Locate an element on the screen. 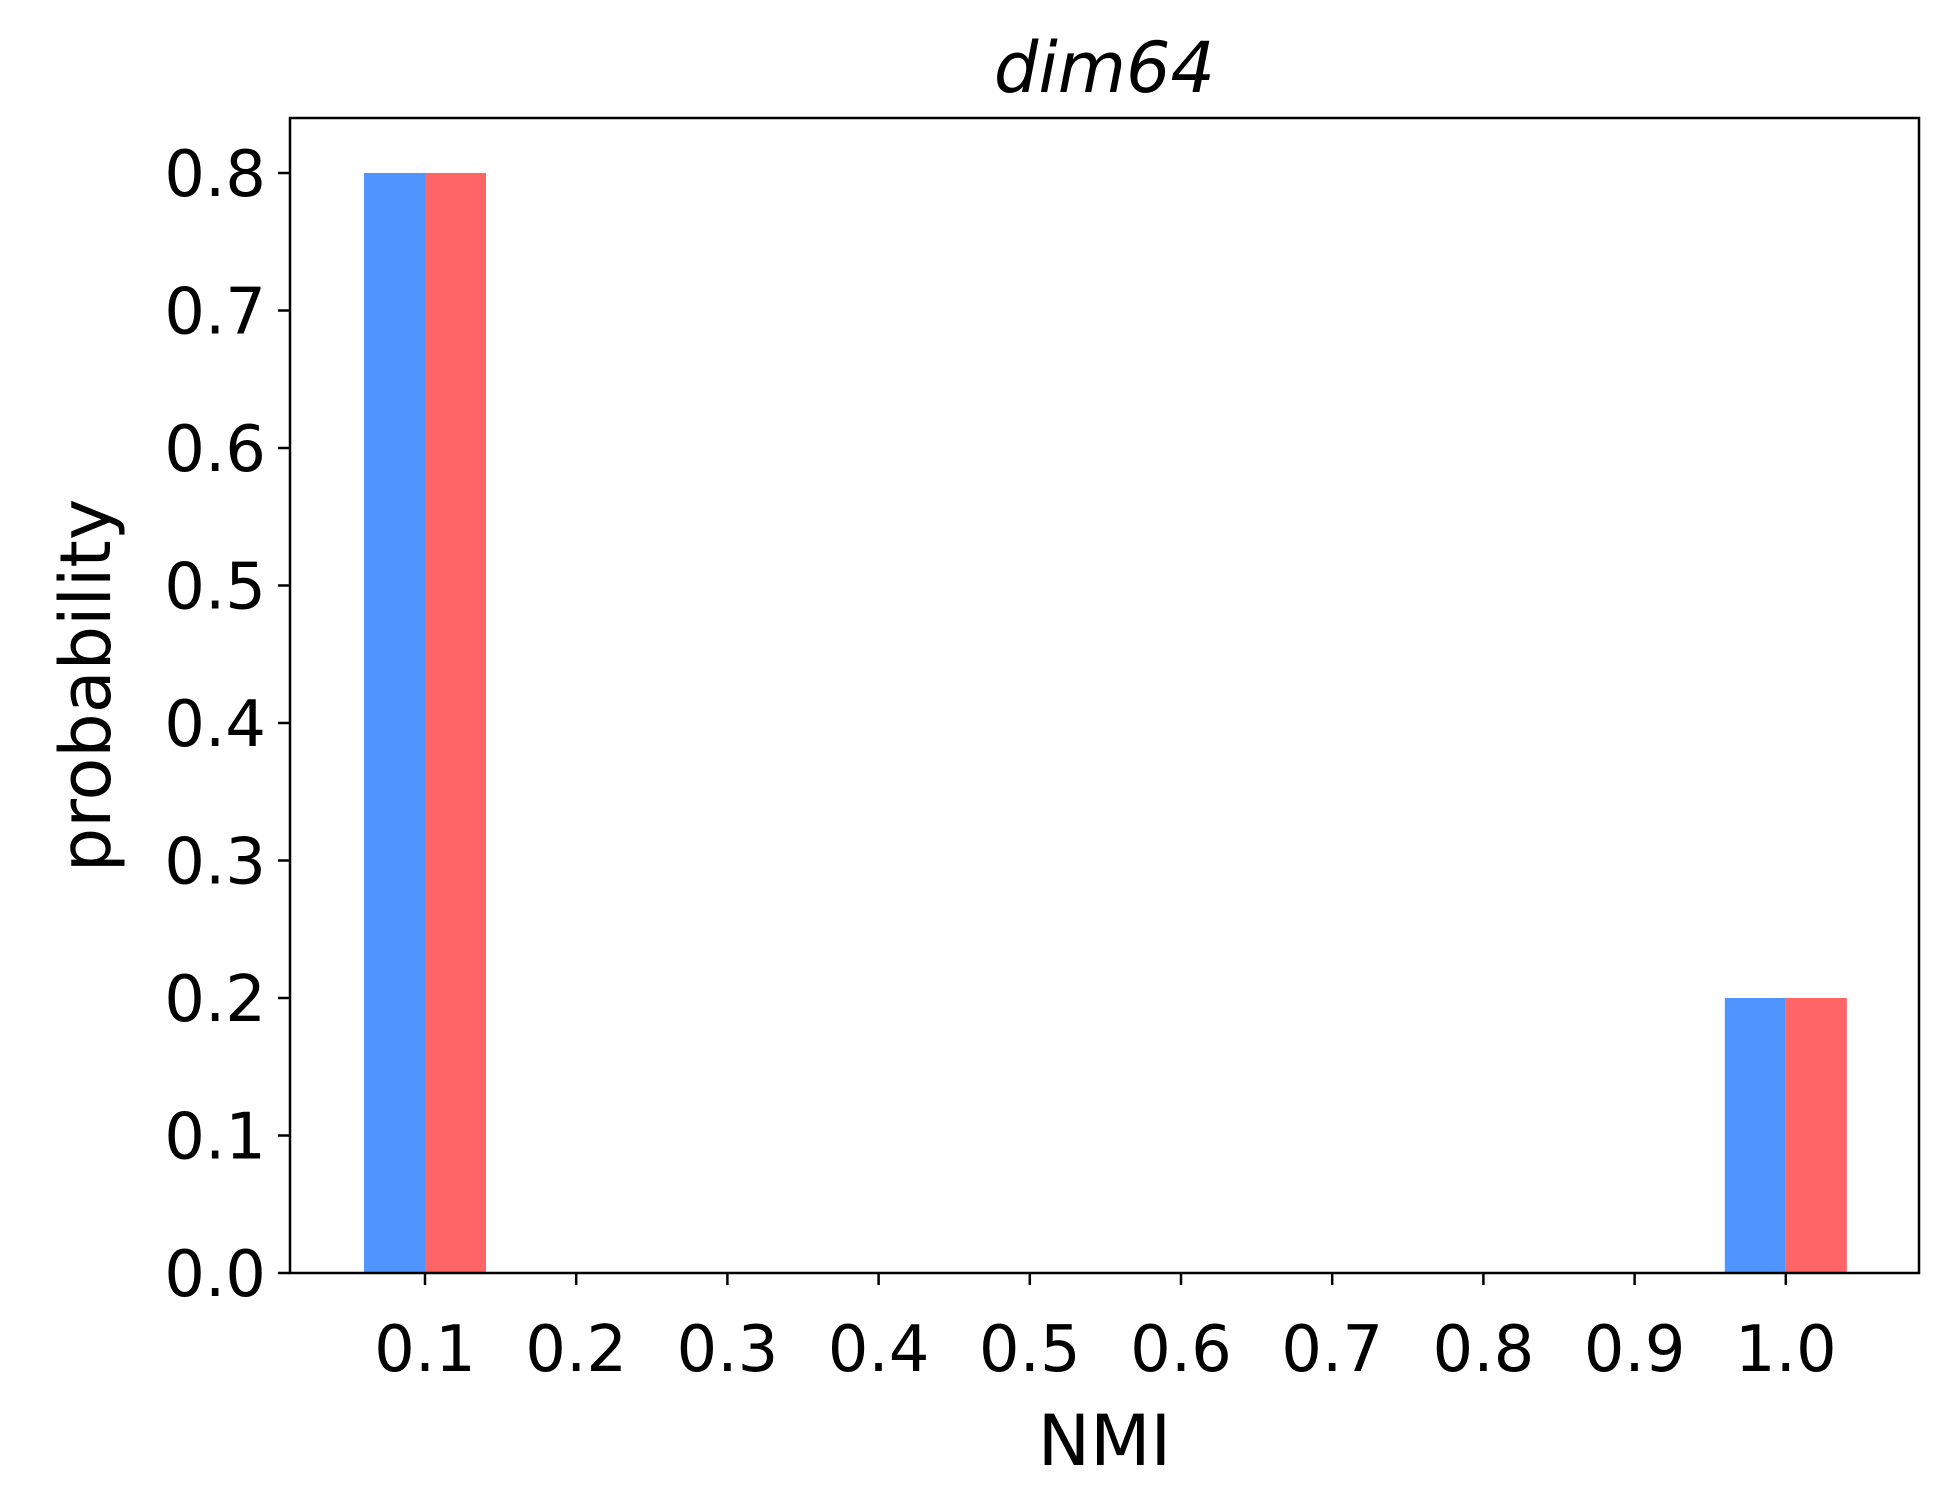 The height and width of the screenshot is (1511, 1946). bar-series1-0.1 is located at coordinates (394, 723).